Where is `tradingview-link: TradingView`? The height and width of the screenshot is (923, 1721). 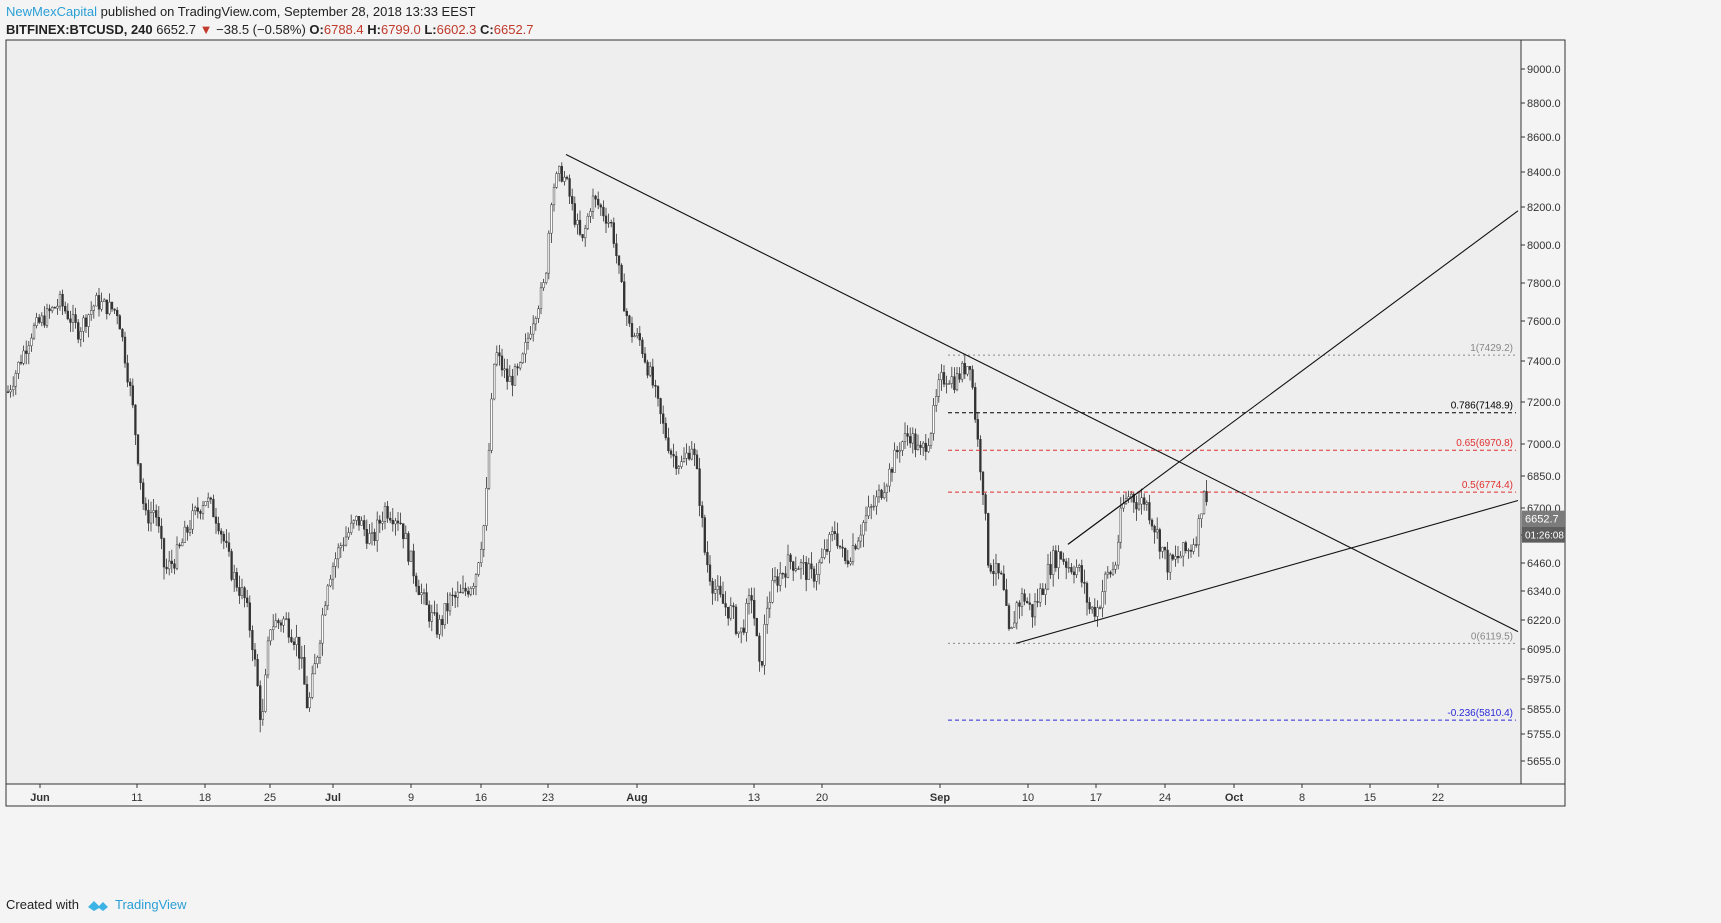 tradingview-link: TradingView is located at coordinates (150, 904).